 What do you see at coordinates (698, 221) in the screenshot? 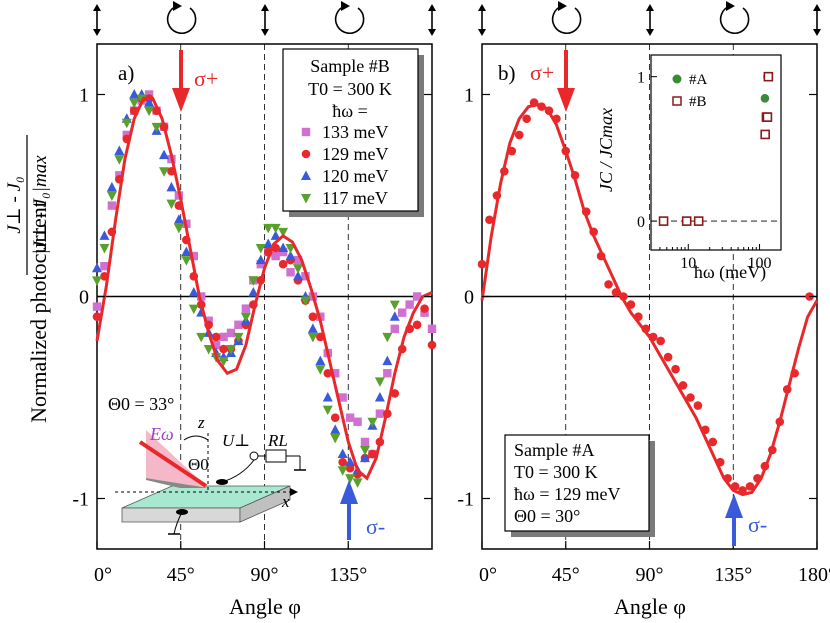
I see `inset-point` at bounding box center [698, 221].